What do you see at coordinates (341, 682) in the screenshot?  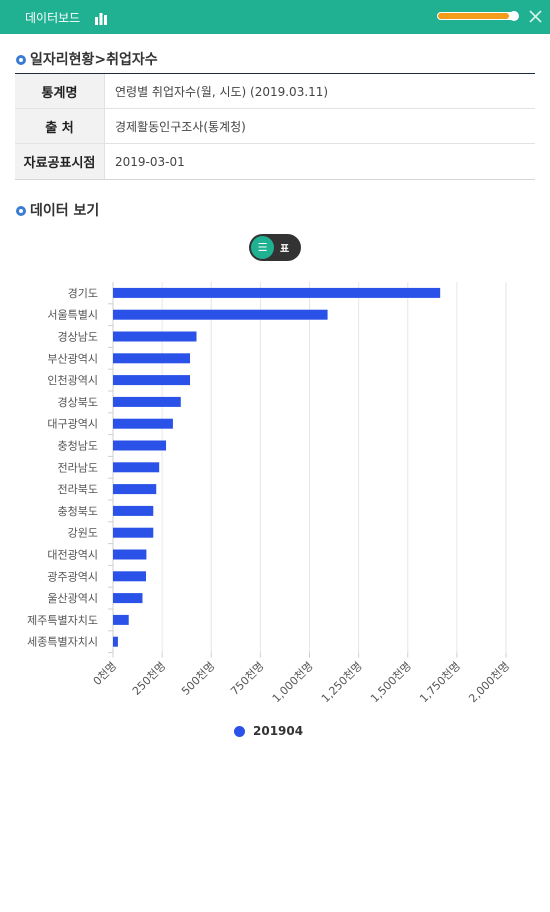 I see `x-tick-label: 1,250천명` at bounding box center [341, 682].